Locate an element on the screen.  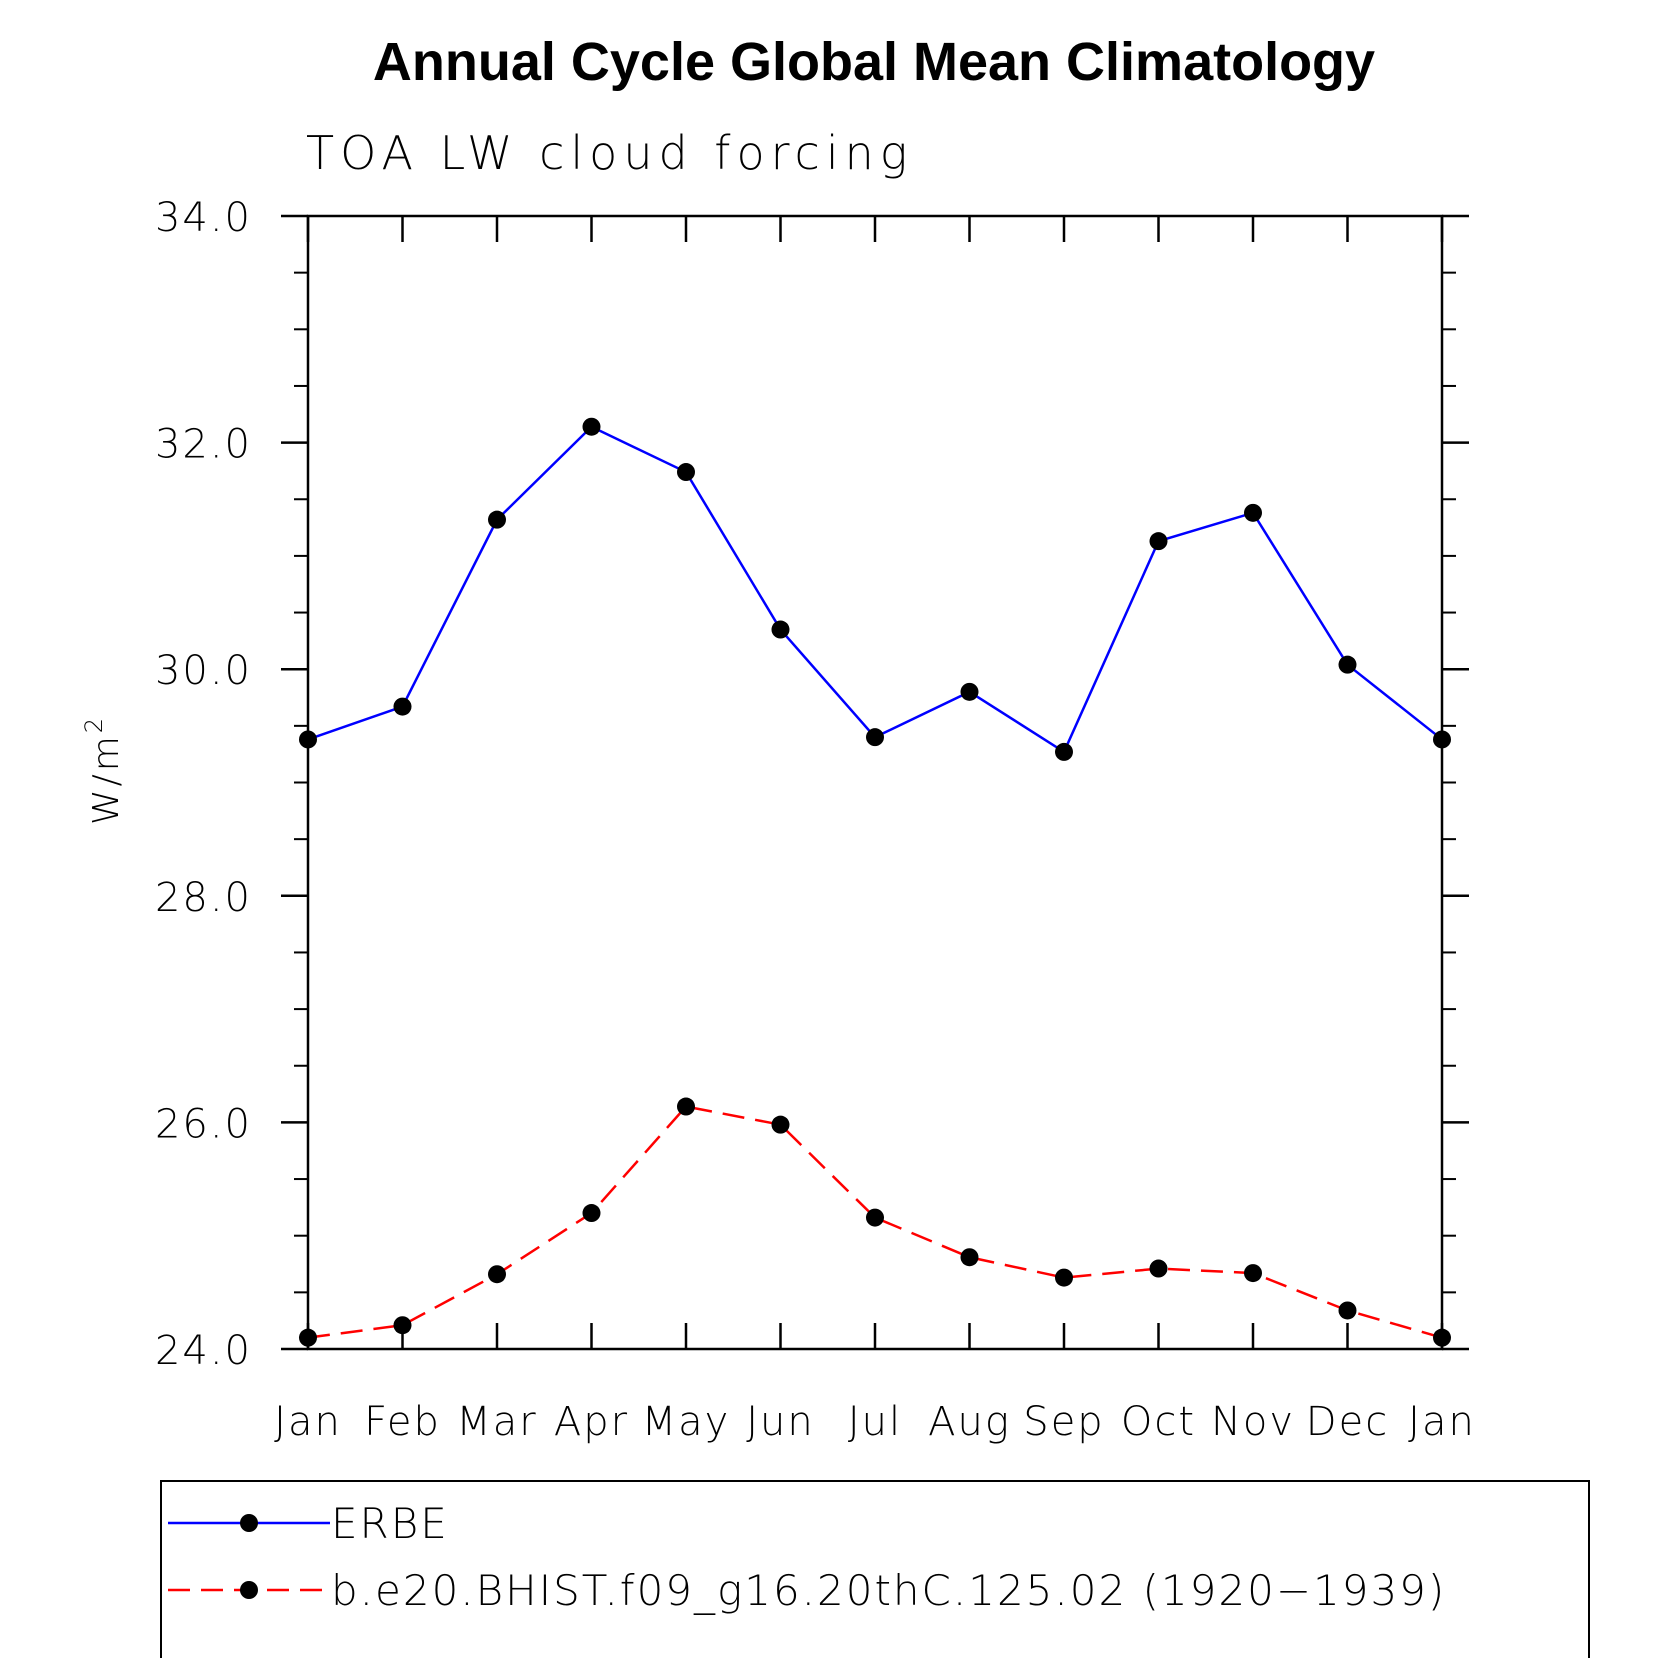
y-tick-label: 28.0 is located at coordinates (203, 898).